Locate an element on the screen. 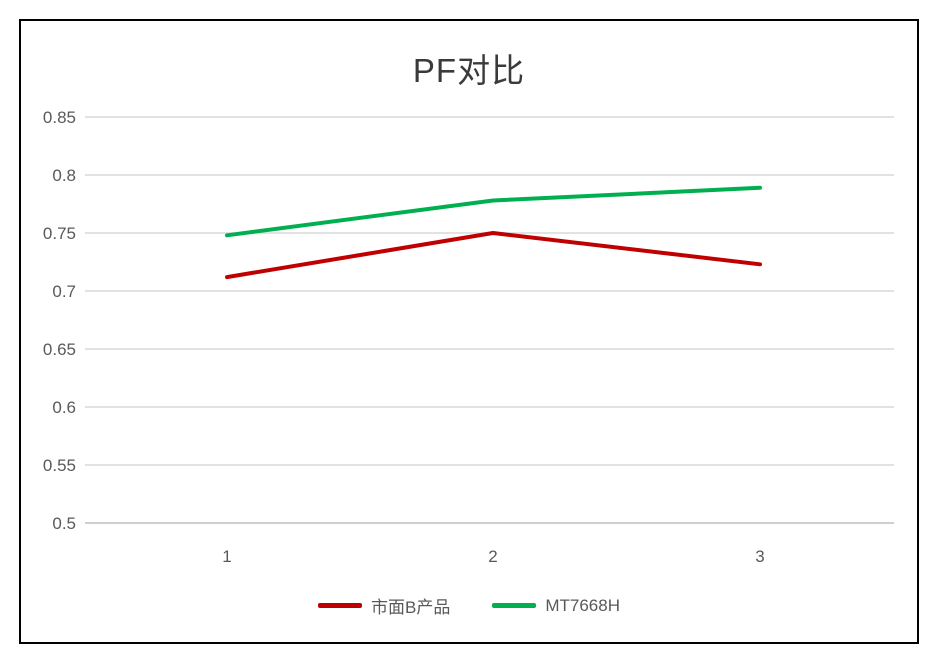  legend-item-market-b: 市面B产品 is located at coordinates (384, 605).